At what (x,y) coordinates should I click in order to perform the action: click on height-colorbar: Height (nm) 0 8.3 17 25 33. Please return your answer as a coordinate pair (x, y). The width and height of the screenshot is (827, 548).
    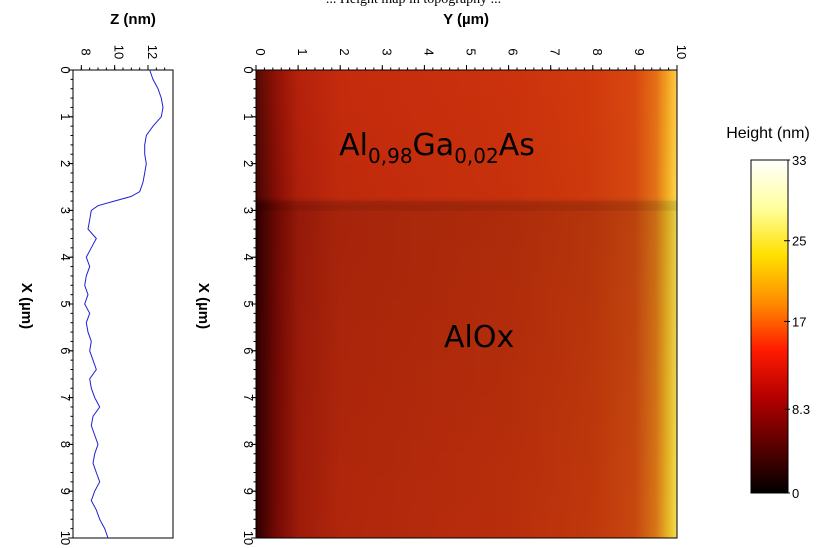
    Looking at the image, I should click on (768, 313).